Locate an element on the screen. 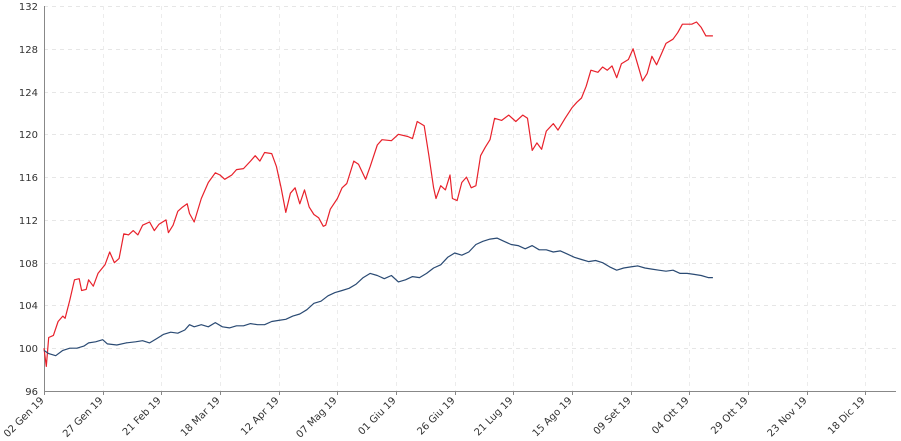 This screenshot has width=901, height=441. x-tick-label: 26 Giu 19 is located at coordinates (436, 416).